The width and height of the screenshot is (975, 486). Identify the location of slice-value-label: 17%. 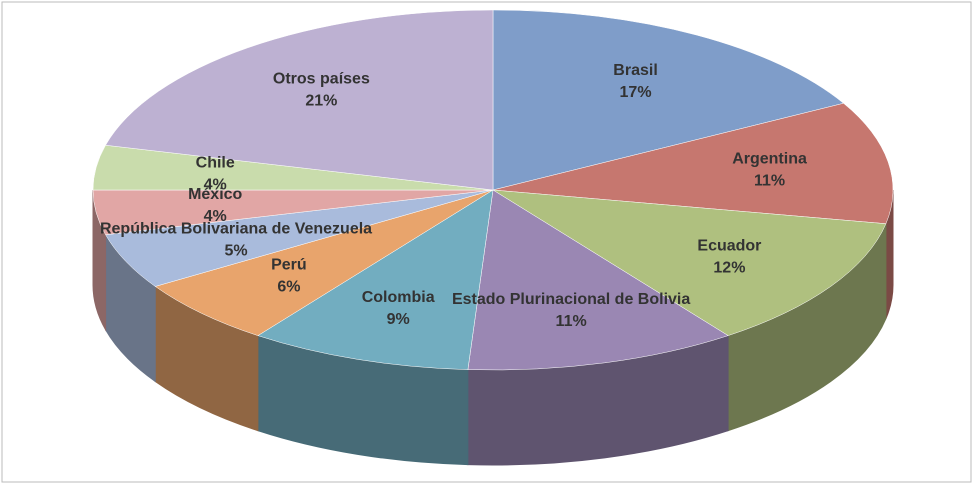
(636, 92).